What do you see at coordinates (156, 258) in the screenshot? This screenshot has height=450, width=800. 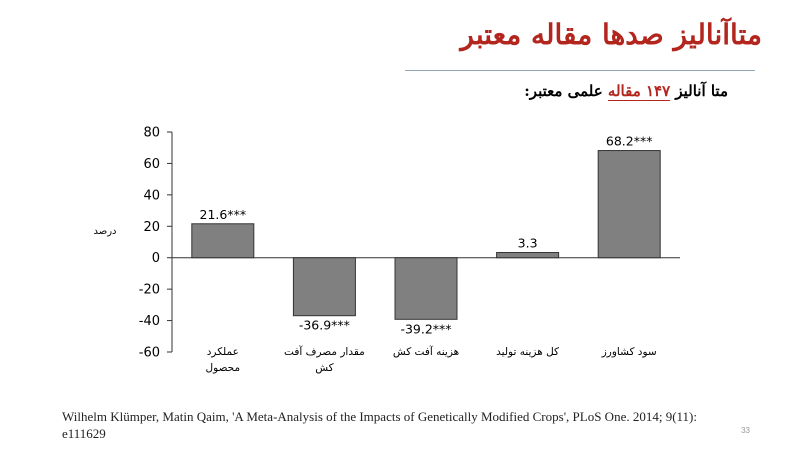 I see `y-tick-label: 0` at bounding box center [156, 258].